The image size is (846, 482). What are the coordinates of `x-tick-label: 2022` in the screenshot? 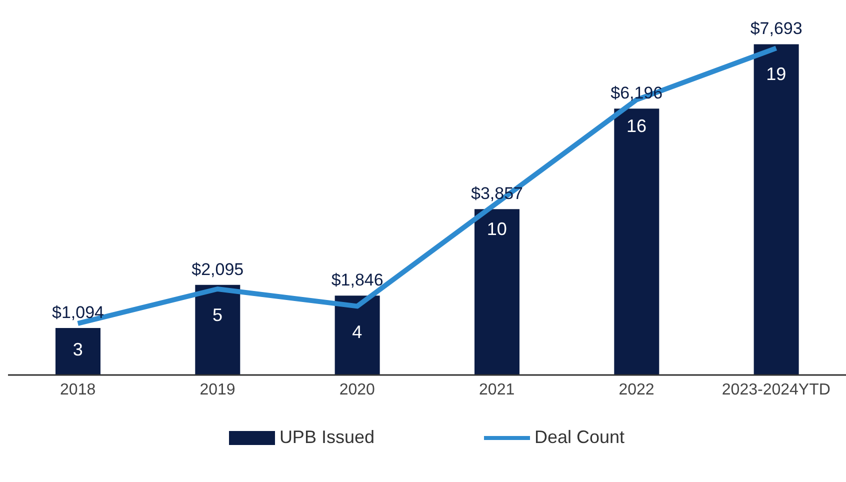 It's located at (636, 389).